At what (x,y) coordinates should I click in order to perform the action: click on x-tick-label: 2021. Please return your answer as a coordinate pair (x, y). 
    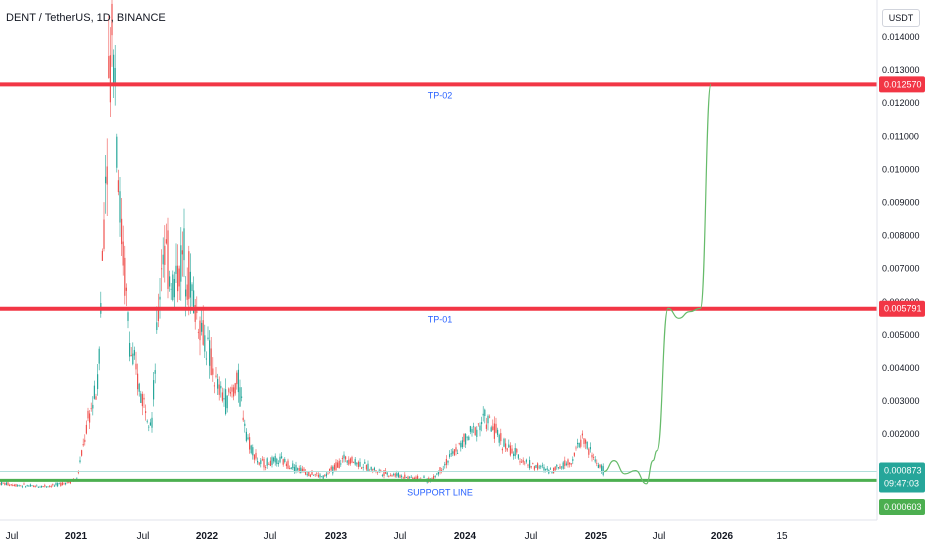
    Looking at the image, I should click on (76, 536).